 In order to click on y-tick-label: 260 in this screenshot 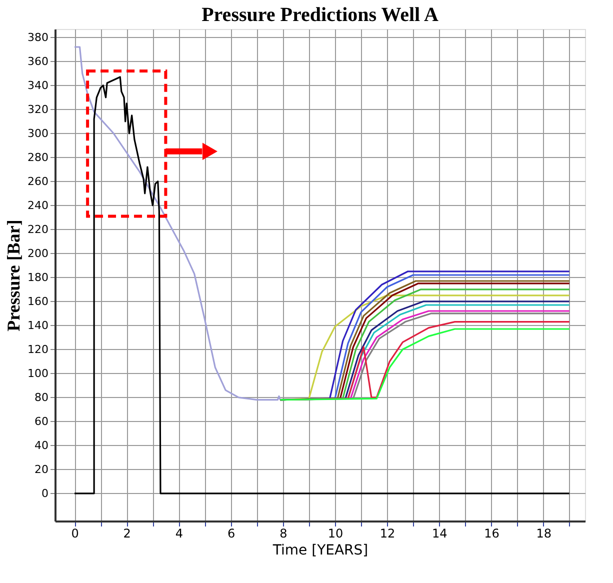, I will do `click(38, 181)`.